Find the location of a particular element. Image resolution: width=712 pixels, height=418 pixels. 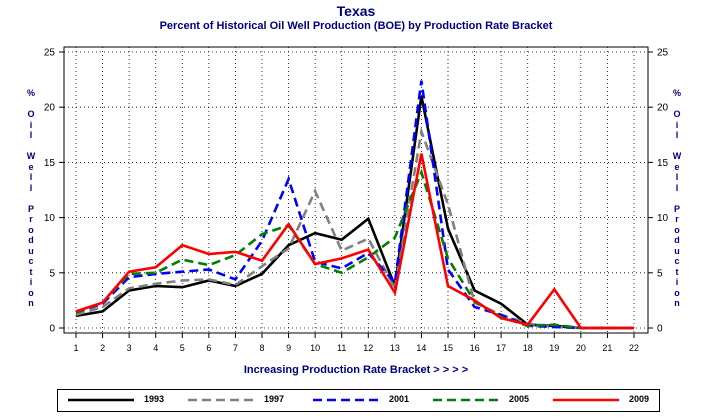

x-tick-label: 11 is located at coordinates (341, 348).